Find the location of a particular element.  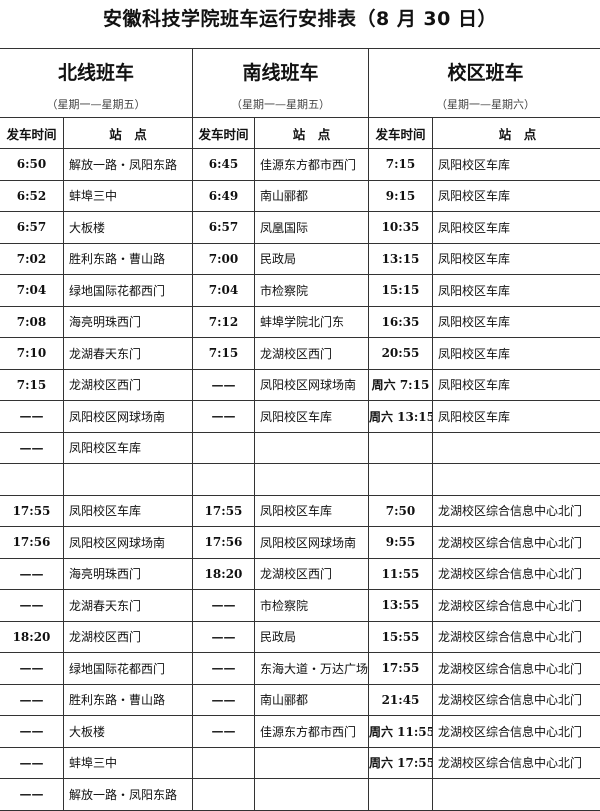

group-south: 南线班车 （星期一—星期五） is located at coordinates (280, 83).